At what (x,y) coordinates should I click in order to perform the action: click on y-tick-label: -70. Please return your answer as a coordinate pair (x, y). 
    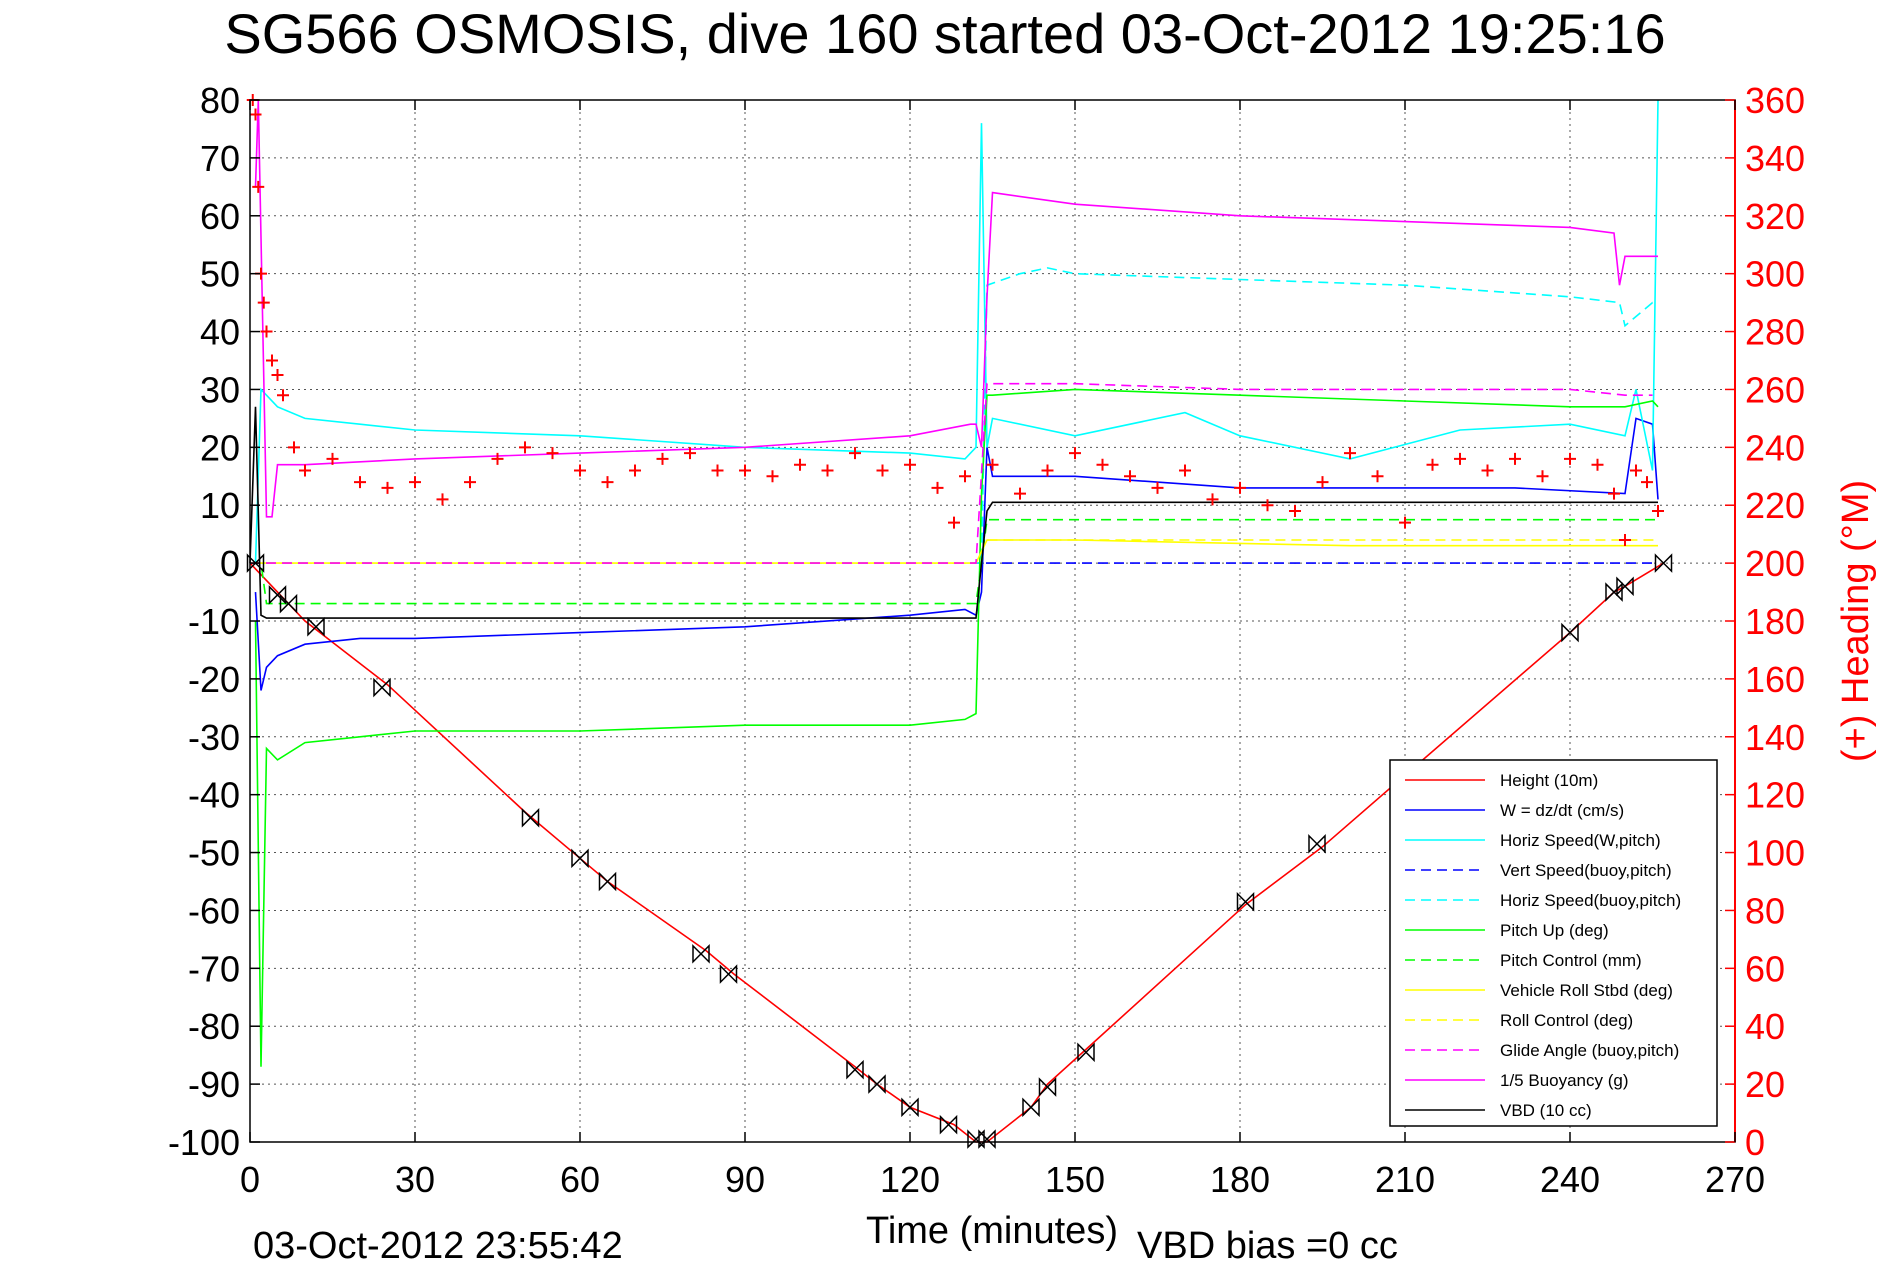
    Looking at the image, I should click on (214, 968).